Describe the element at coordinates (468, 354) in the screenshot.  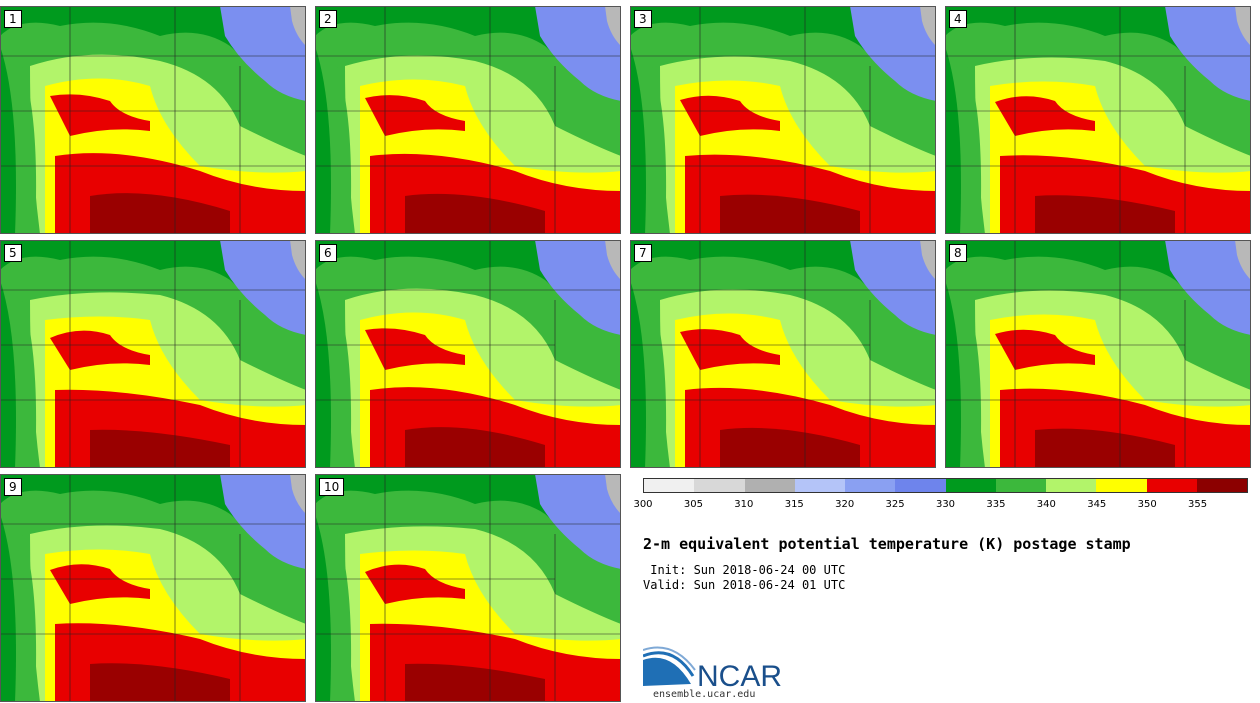
I see `postage-stamp-map: 6` at that location.